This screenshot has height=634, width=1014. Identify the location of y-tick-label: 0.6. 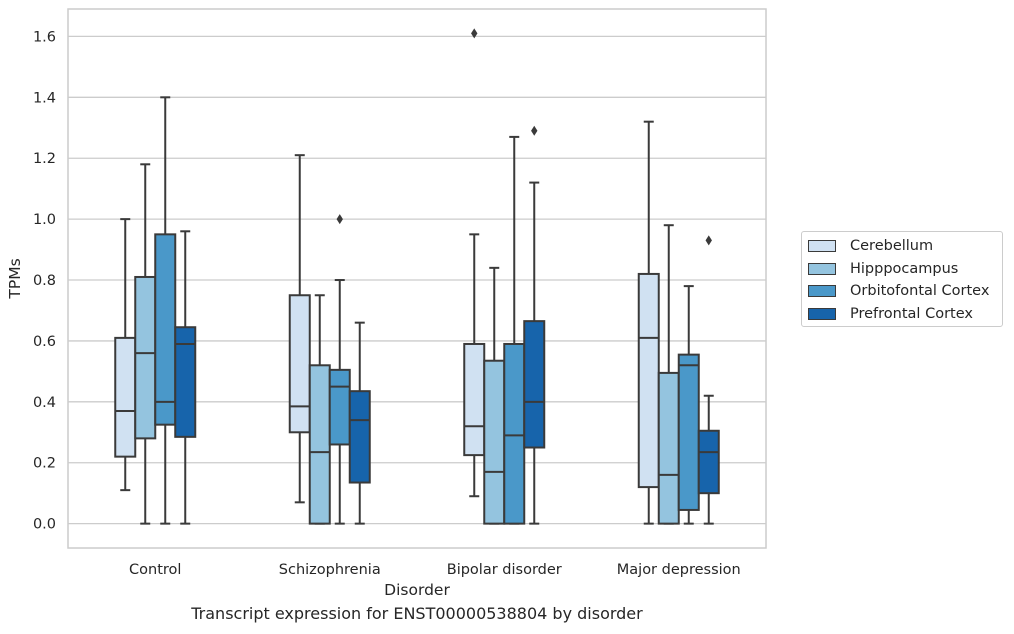
(44, 342).